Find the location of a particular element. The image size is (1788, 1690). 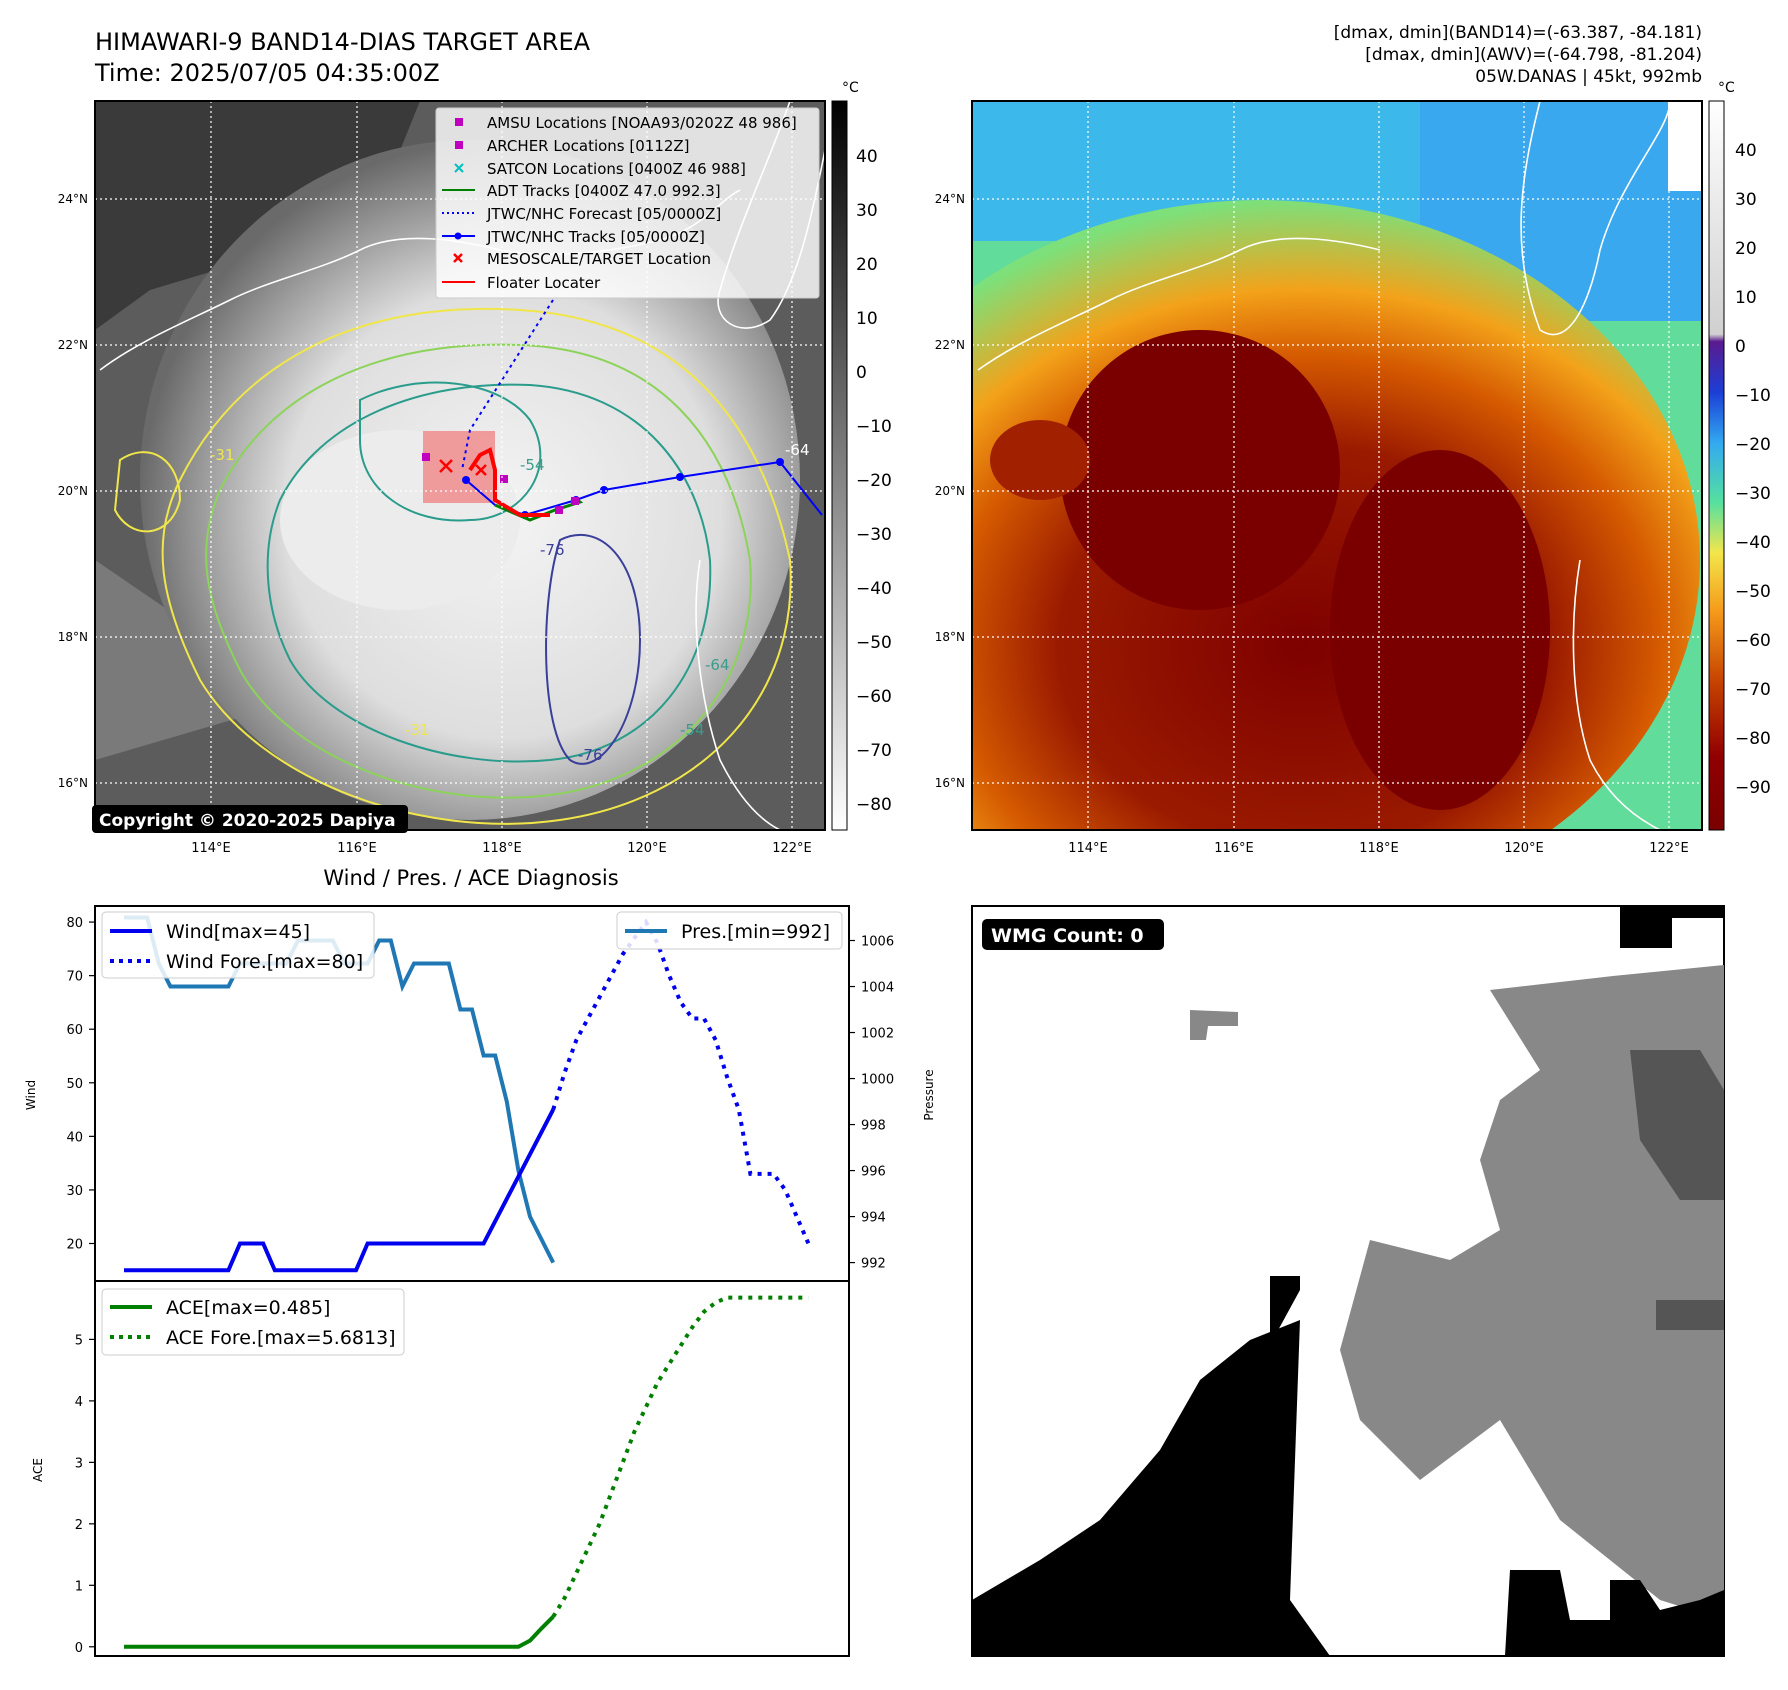

ace-y-tick-label: 0 is located at coordinates (79, 1648).